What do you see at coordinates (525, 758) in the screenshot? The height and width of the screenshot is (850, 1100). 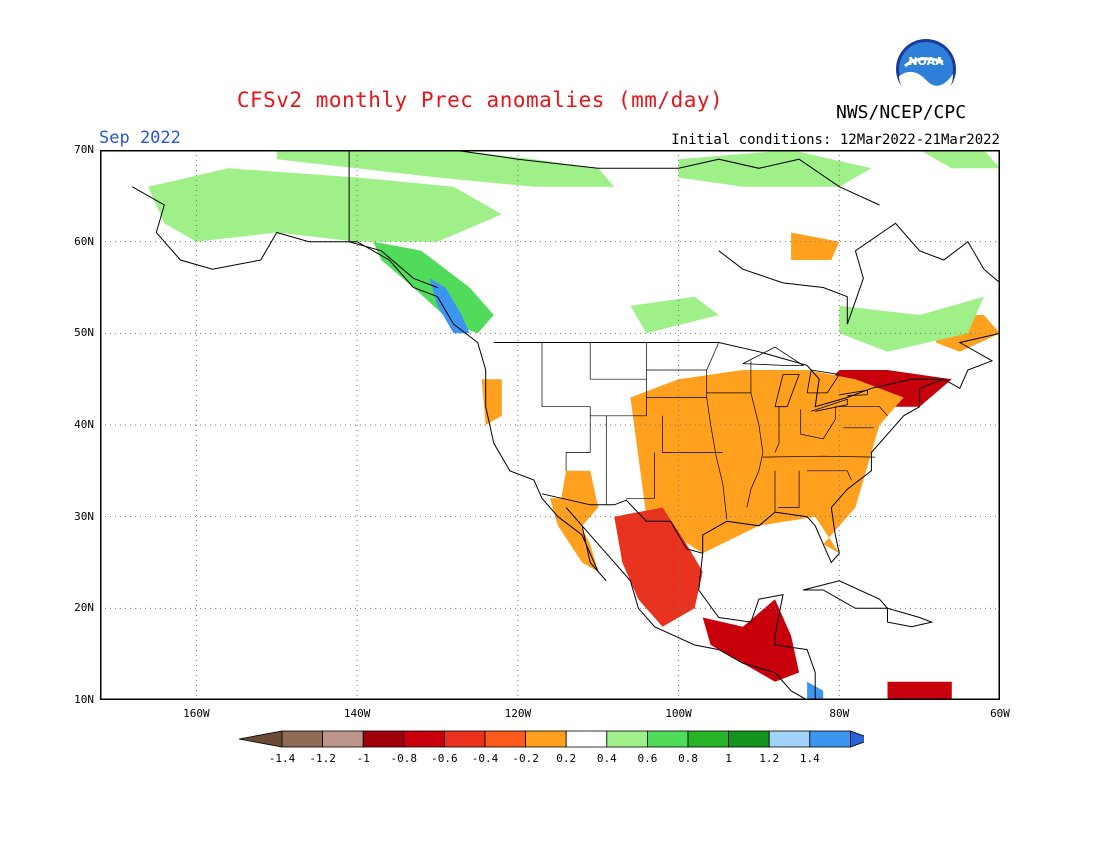 I see `colorbar-label: -0.2` at bounding box center [525, 758].